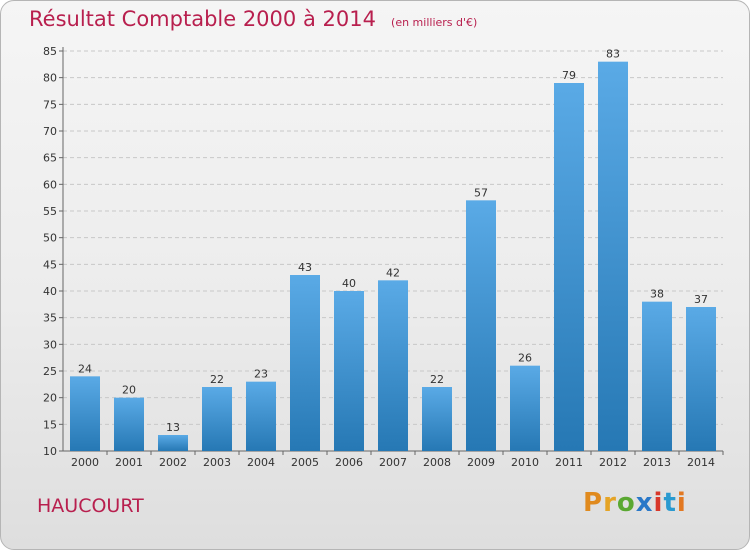 The image size is (750, 550). What do you see at coordinates (593, 503) in the screenshot?
I see `logo-letter: P` at bounding box center [593, 503].